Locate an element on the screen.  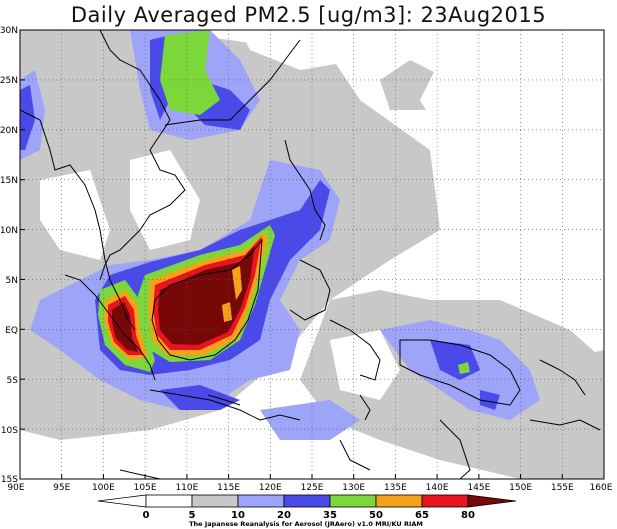
colorbar-label: 5 is located at coordinates (192, 515).